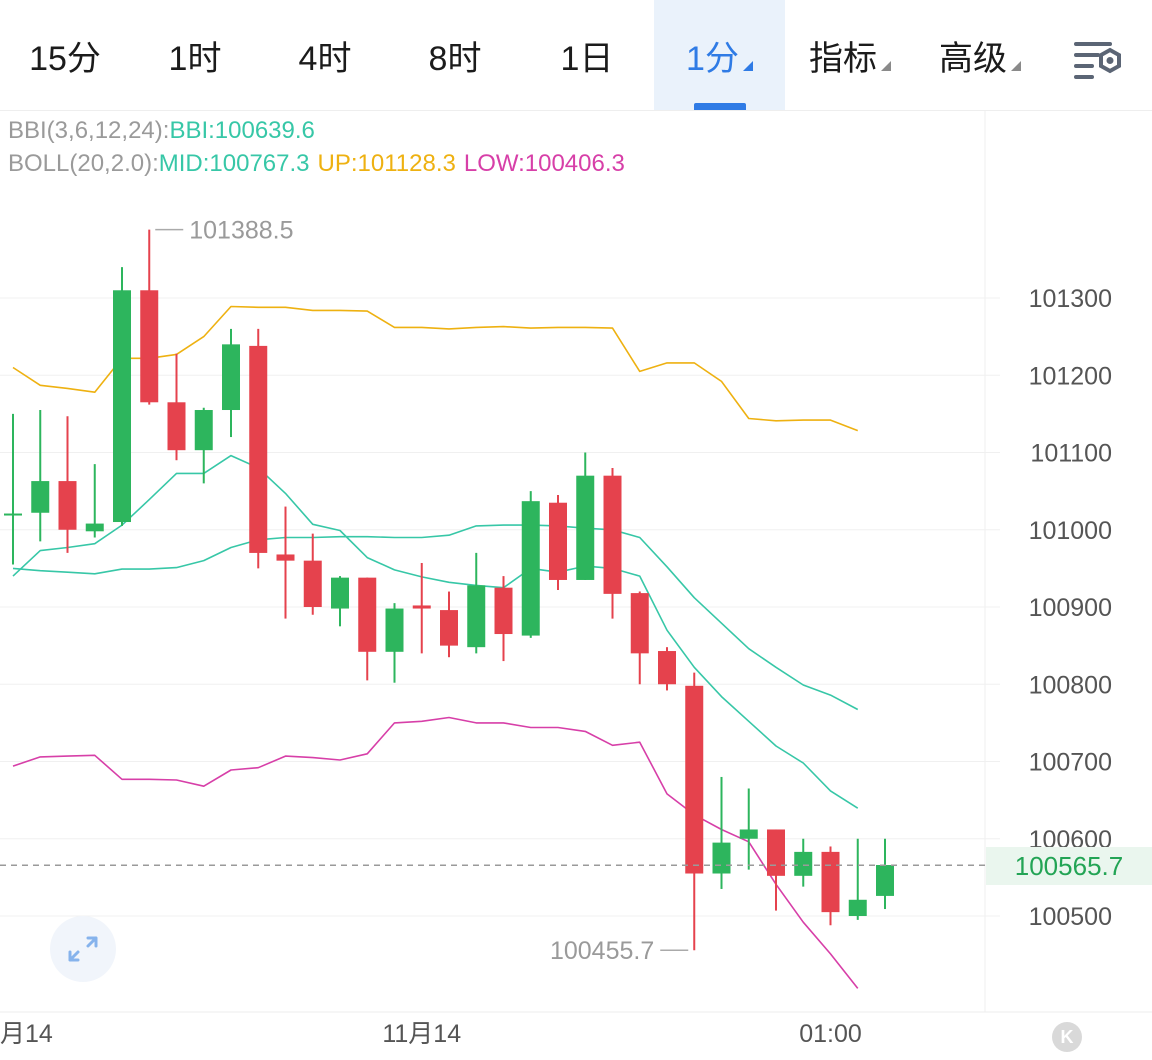 Image resolution: width=1152 pixels, height=1060 pixels. I want to click on y-tick-label: 100700, so click(1070, 763).